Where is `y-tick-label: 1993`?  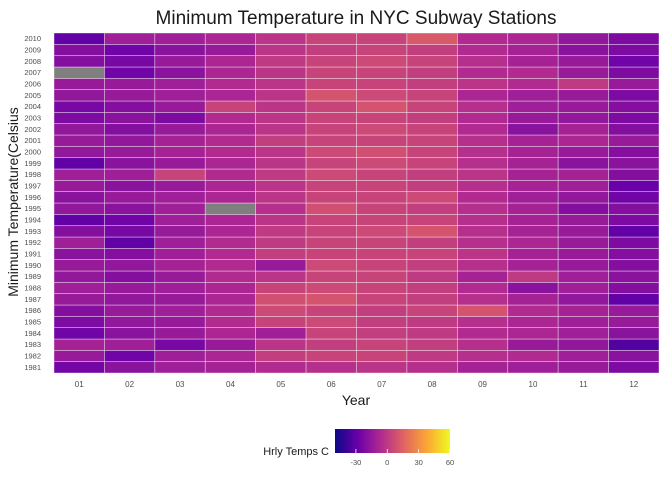 y-tick-label: 1993 is located at coordinates (32, 231).